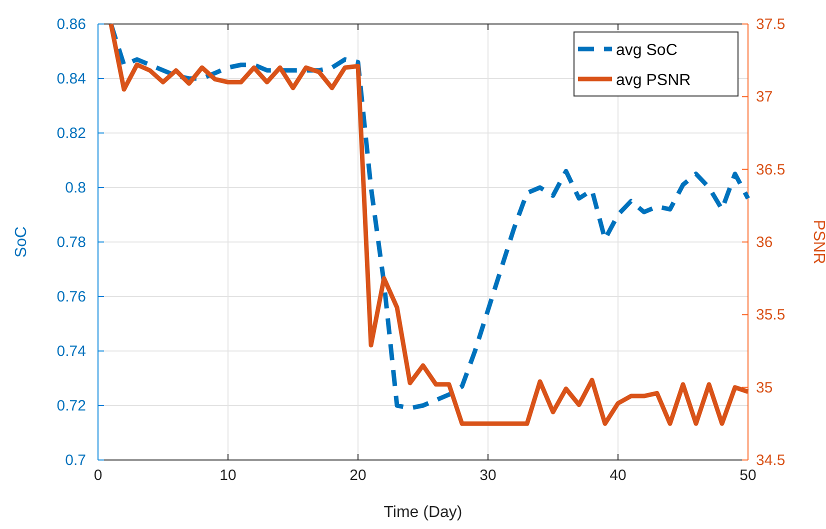  Describe the element at coordinates (71, 351) in the screenshot. I see `y-tick-label: 0.74` at that location.